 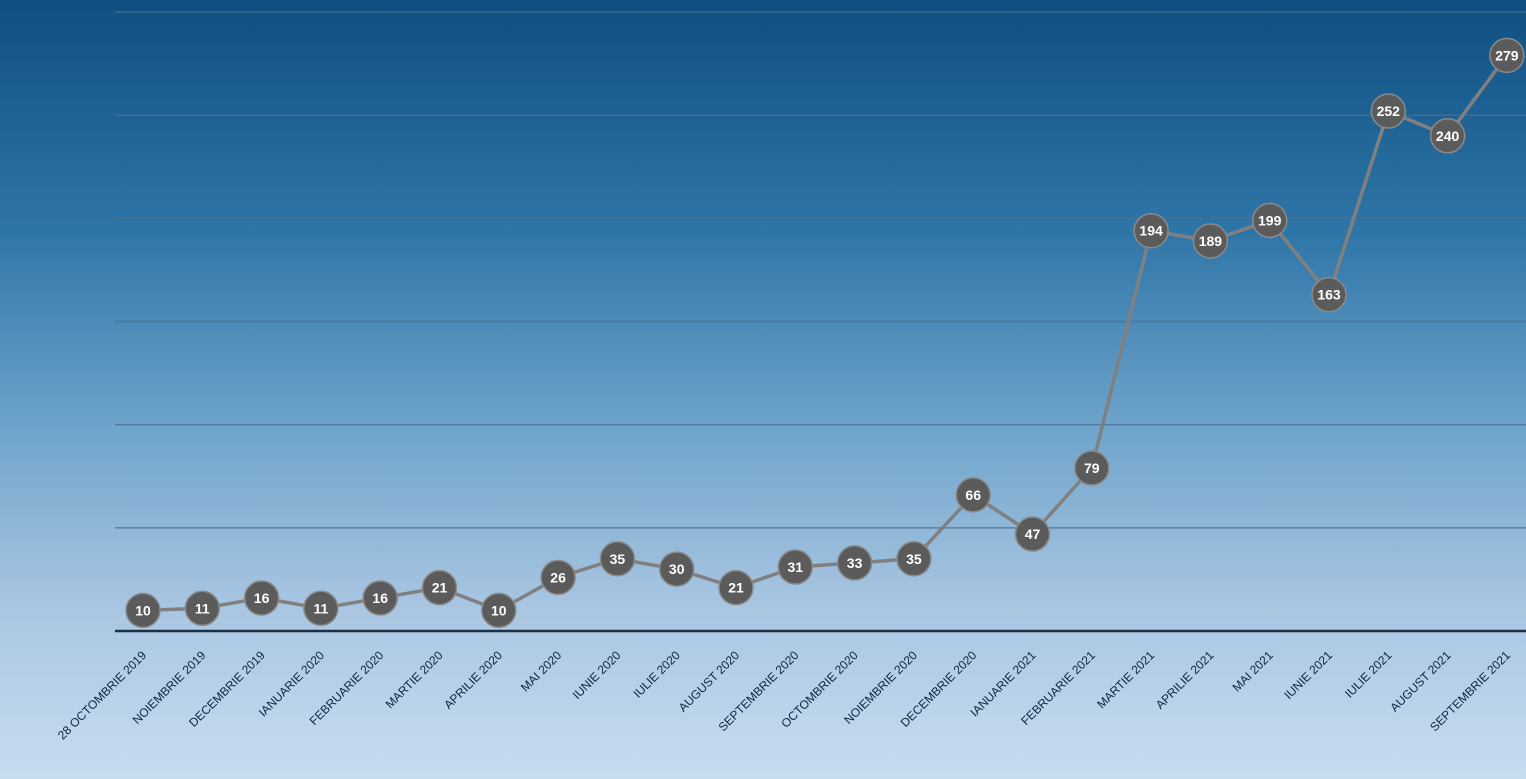 I want to click on data-label: 240, so click(x=1448, y=136).